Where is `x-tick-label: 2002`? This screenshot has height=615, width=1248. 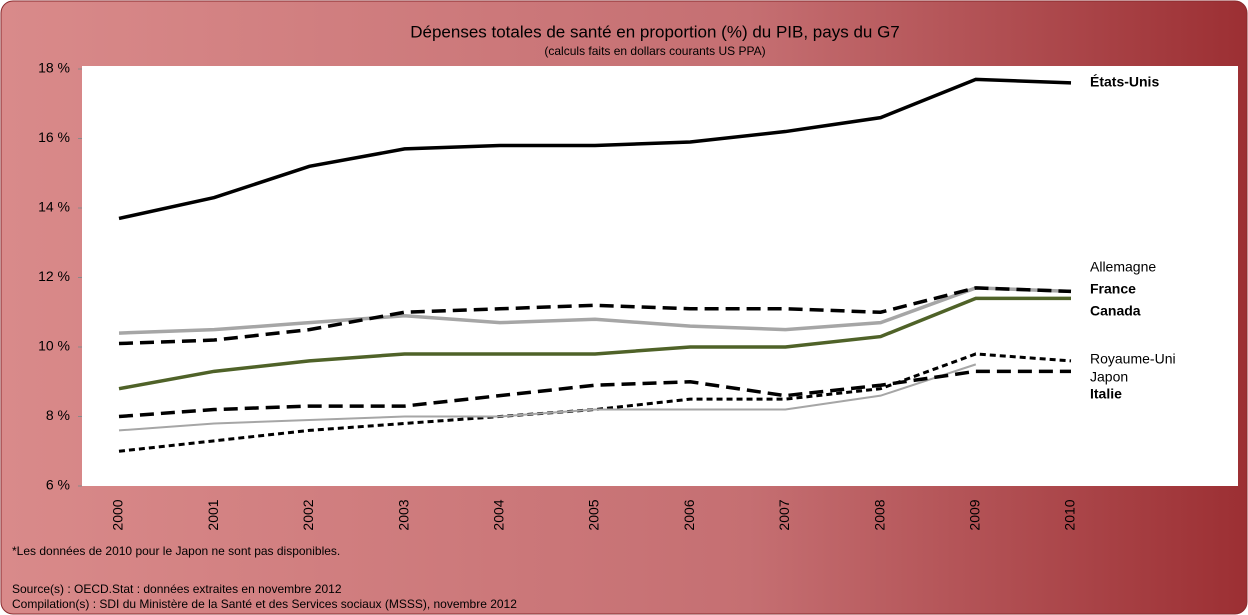
x-tick-label: 2002 is located at coordinates (308, 514).